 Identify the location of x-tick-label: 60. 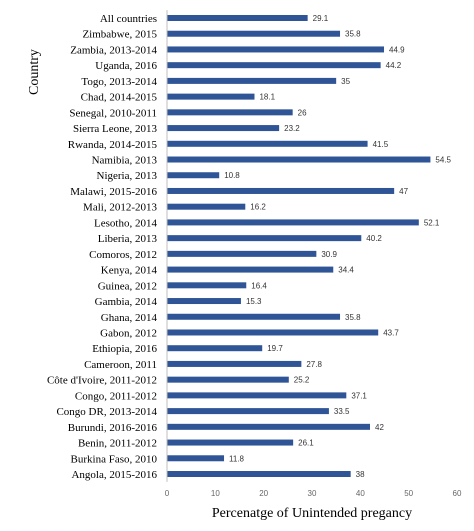
(457, 493).